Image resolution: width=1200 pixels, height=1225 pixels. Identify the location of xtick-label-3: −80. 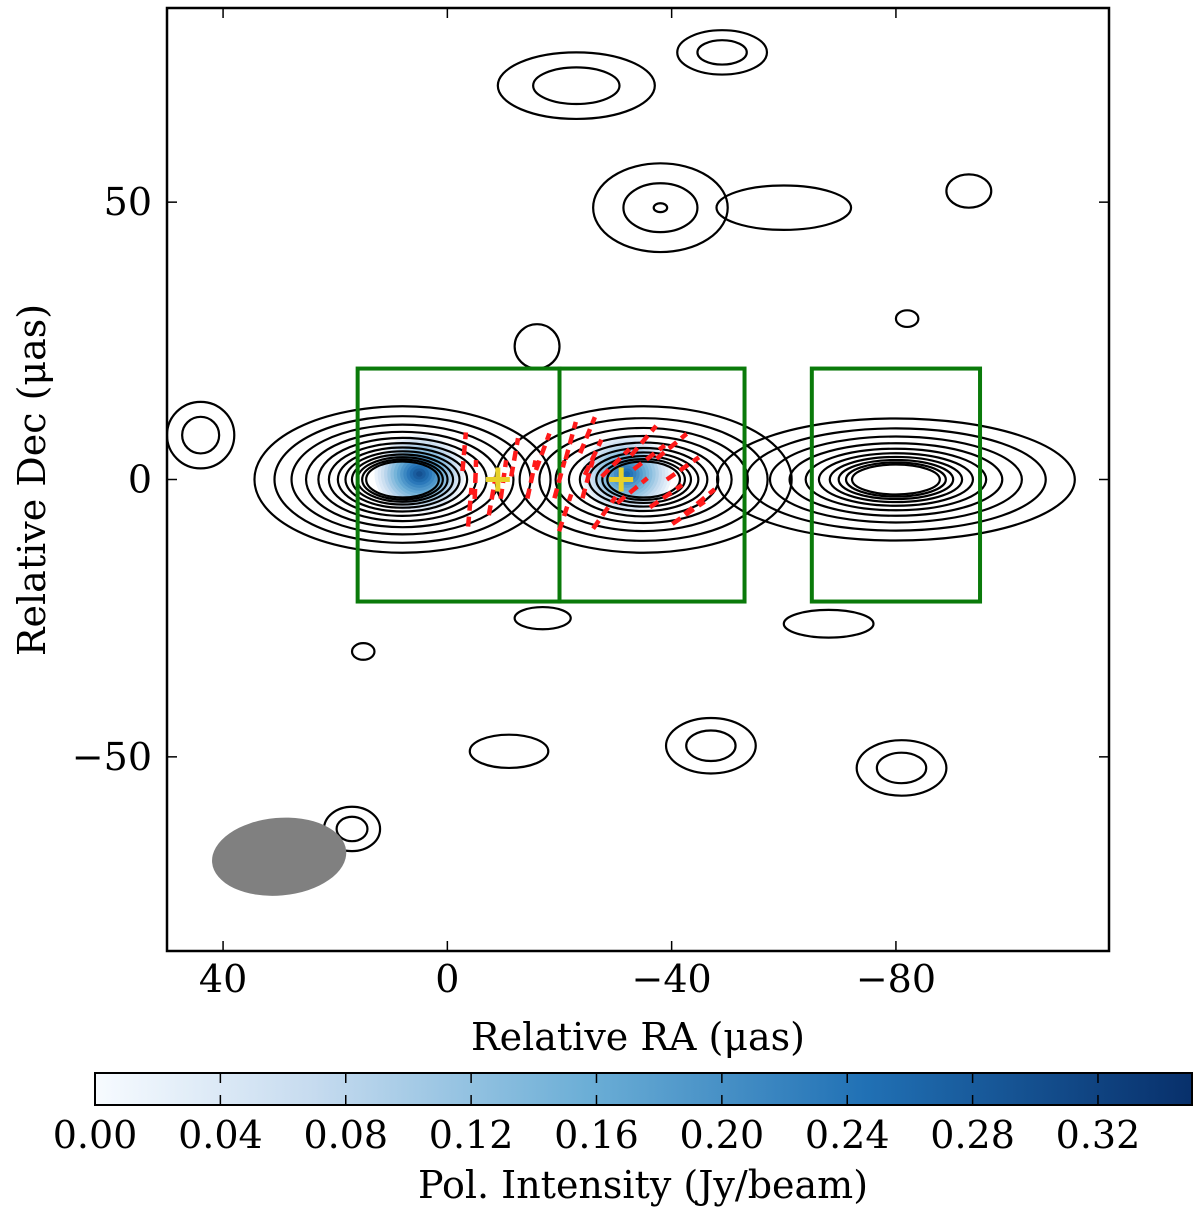
(896, 979).